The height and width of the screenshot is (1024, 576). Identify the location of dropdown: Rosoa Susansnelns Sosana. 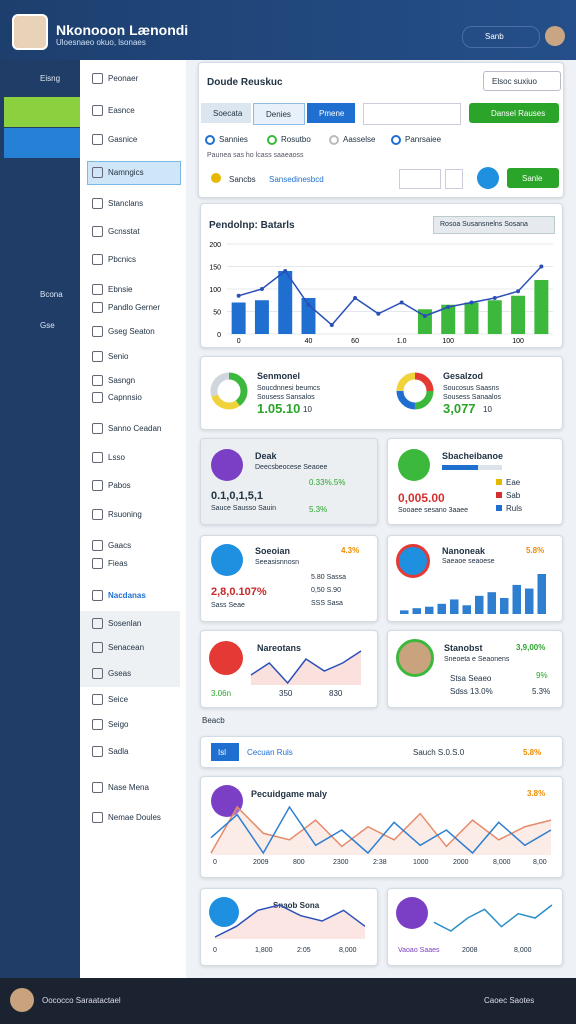
(494, 225).